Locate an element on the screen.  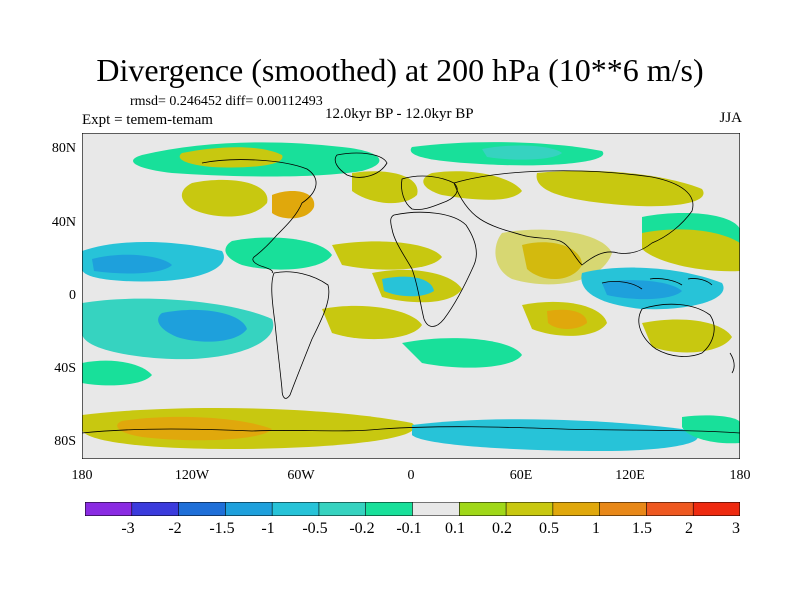
contour-wpac-olive is located at coordinates (691, 250).